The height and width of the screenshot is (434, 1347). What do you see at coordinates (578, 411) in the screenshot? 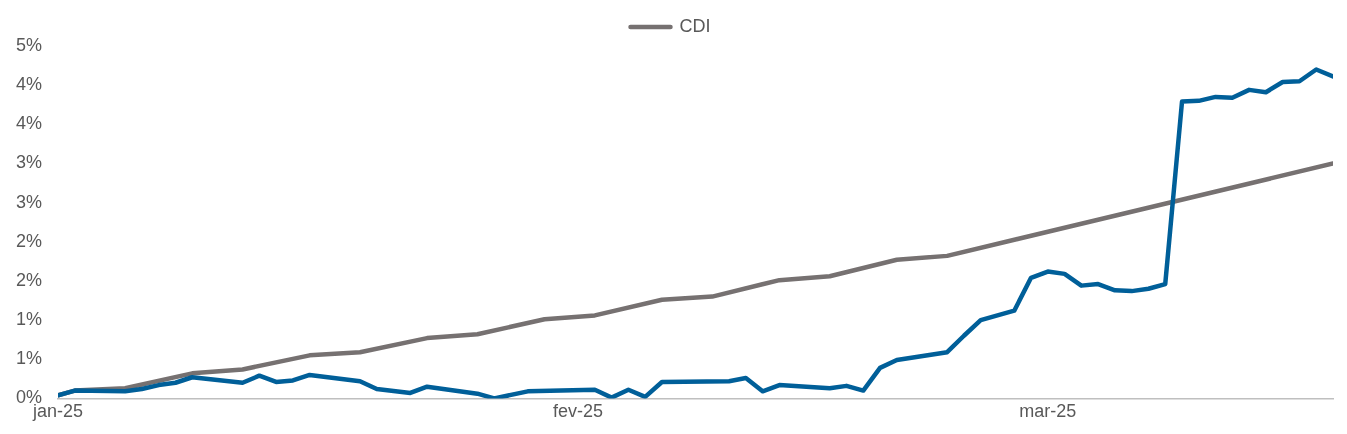
I see `x-tick-label: fev-25` at bounding box center [578, 411].